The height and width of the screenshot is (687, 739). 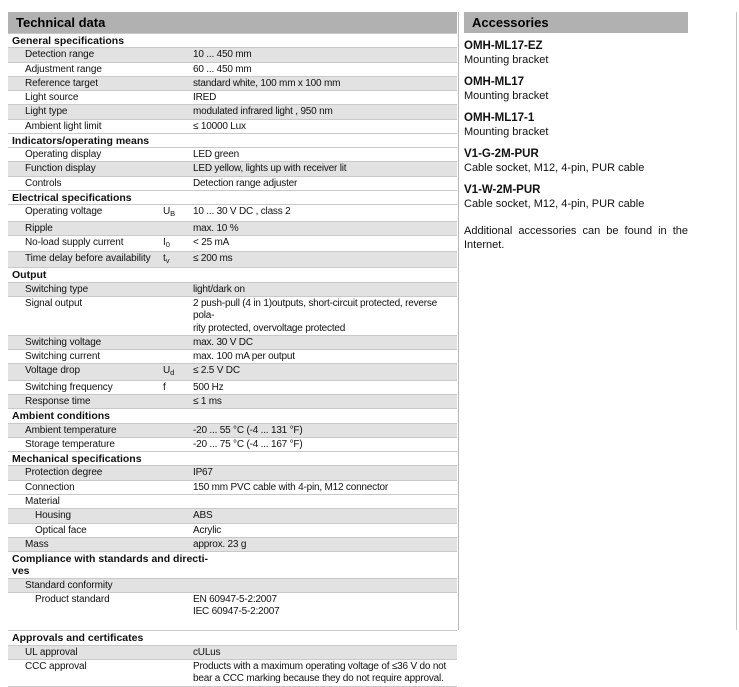 What do you see at coordinates (245, 183) in the screenshot?
I see `spec-value: Detection range adjuster` at bounding box center [245, 183].